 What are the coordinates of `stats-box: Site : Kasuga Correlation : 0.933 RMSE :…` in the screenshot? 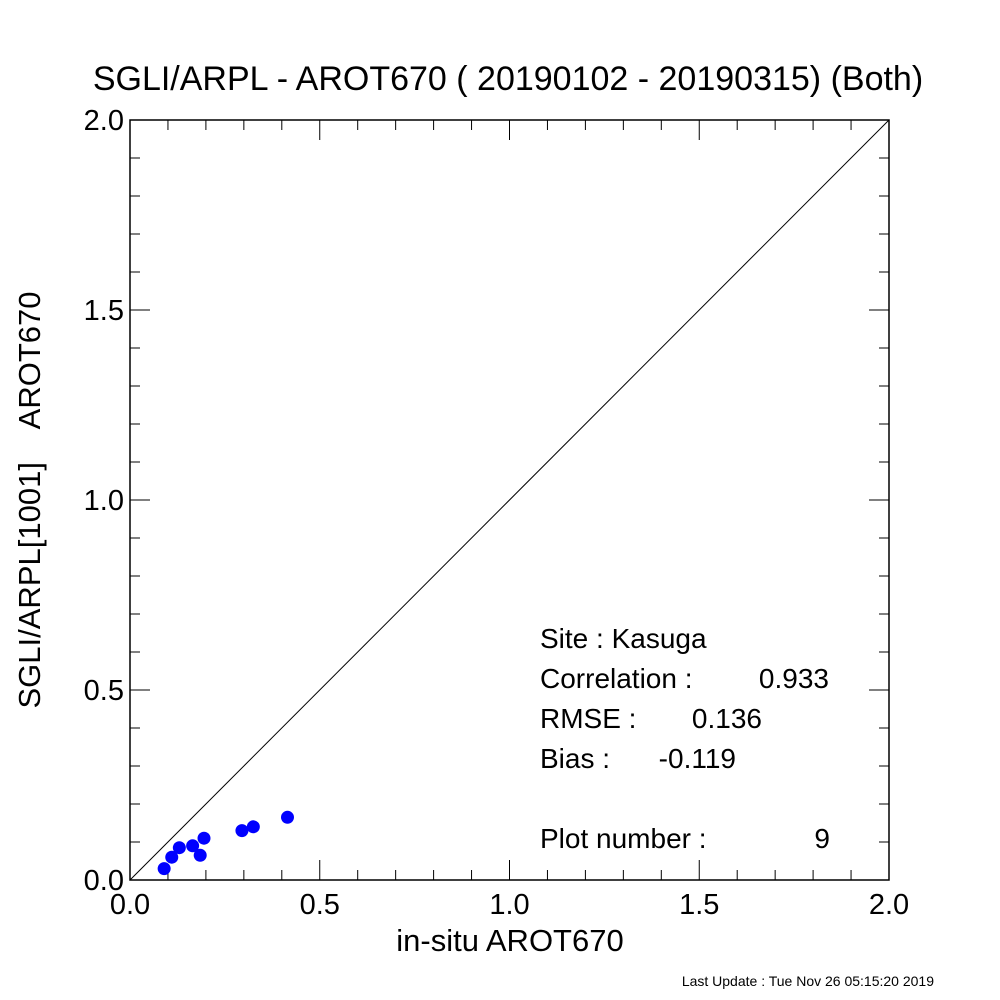 It's located at (685, 738).